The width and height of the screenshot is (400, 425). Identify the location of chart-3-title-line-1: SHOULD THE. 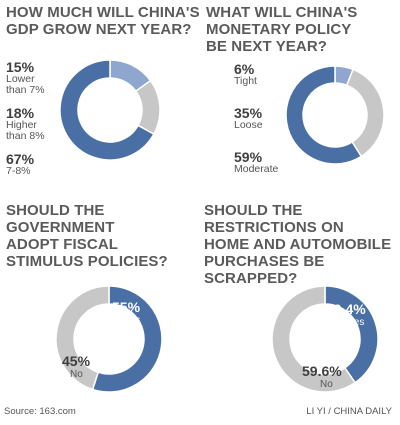
(55, 210).